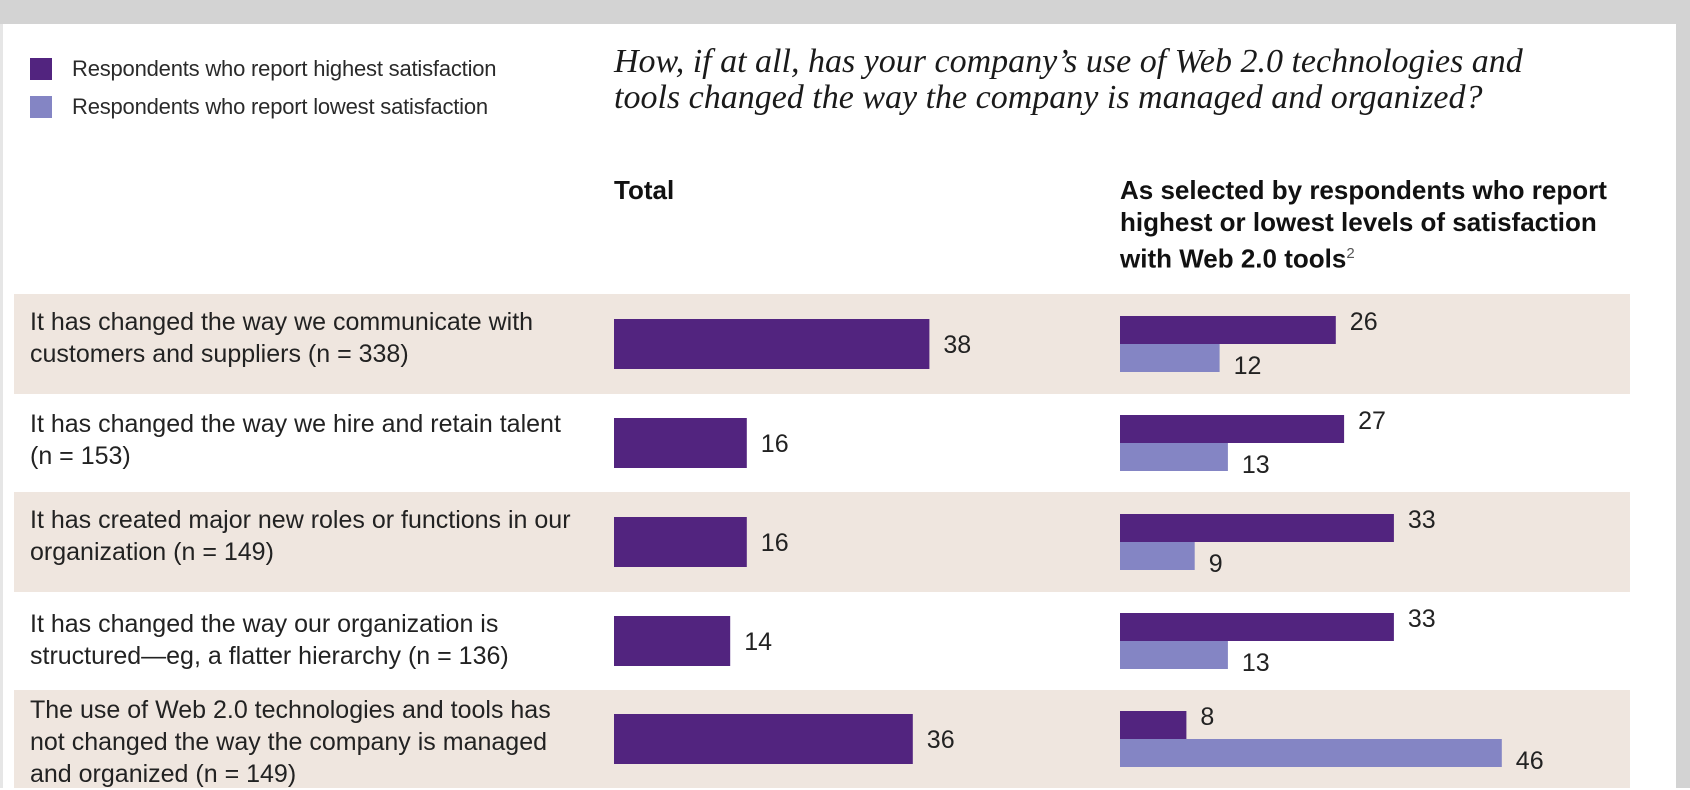  Describe the element at coordinates (1530, 761) in the screenshot. I see `lowest-value-label: 46` at that location.